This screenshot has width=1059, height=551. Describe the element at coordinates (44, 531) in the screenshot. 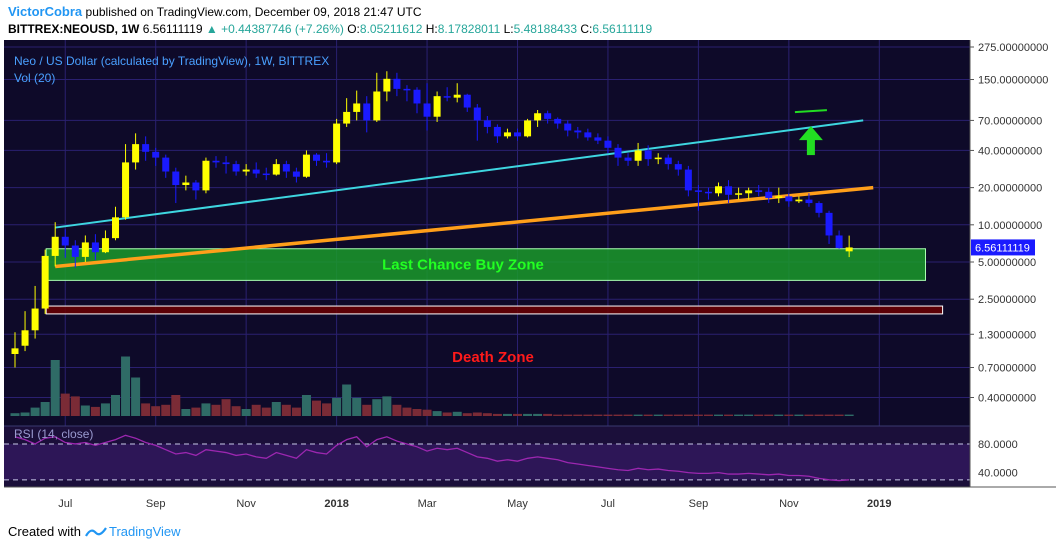

I see `created-with-text: Created with` at that location.